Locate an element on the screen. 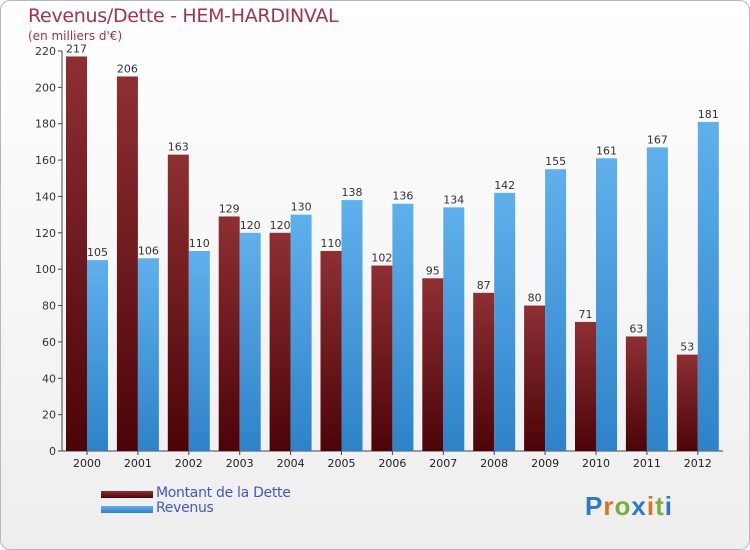 This screenshot has height=550, width=750. y-tick-label: 160 is located at coordinates (45, 160).